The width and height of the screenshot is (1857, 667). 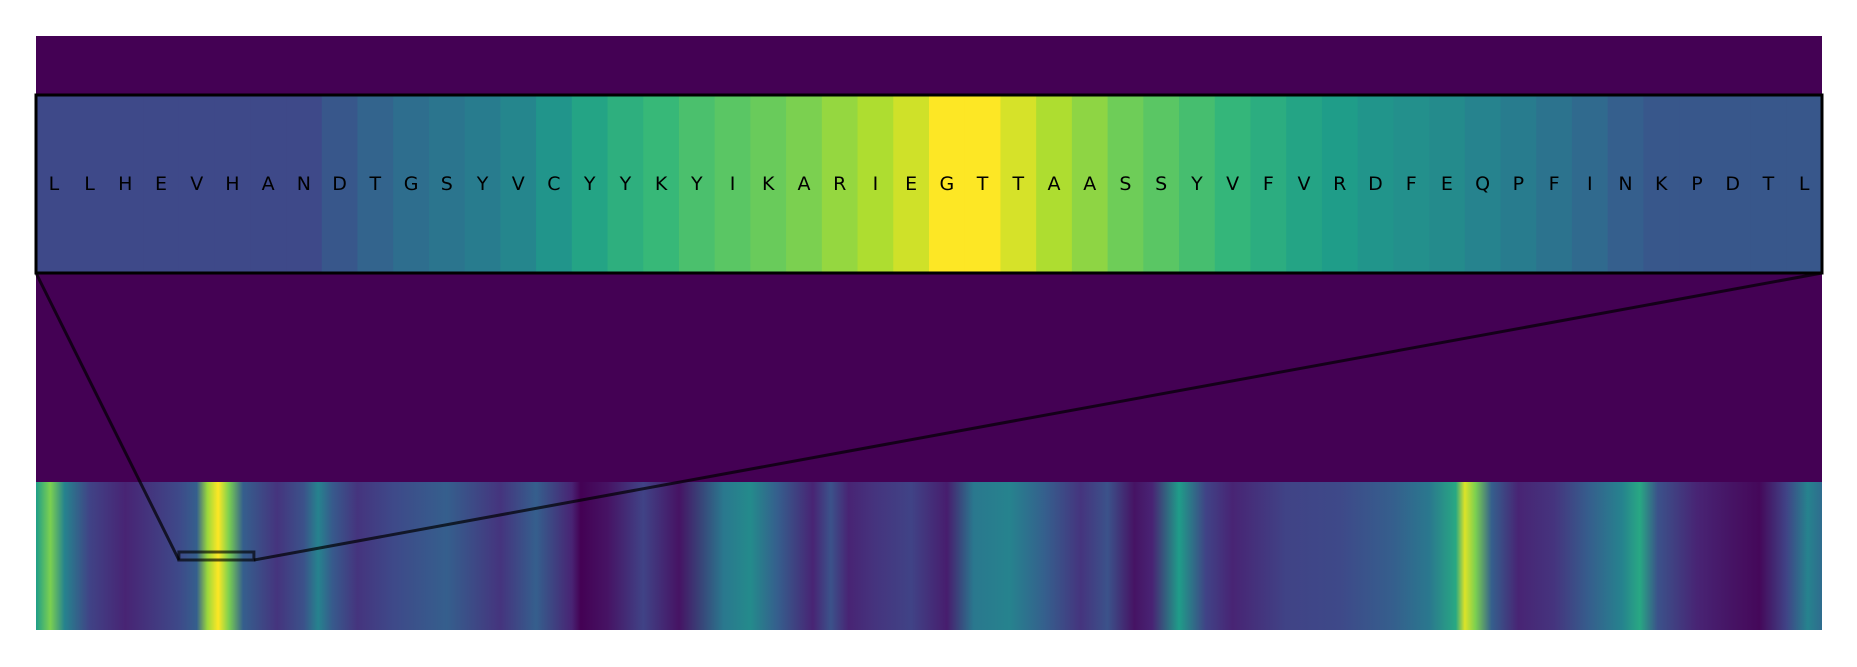 I want to click on residue-label: N, so click(x=1625, y=184).